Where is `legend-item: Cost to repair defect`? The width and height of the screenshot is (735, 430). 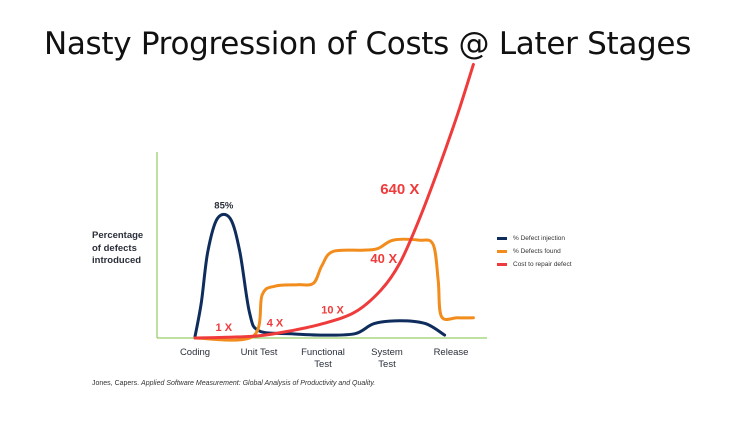
legend-item: Cost to repair defect is located at coordinates (534, 264).